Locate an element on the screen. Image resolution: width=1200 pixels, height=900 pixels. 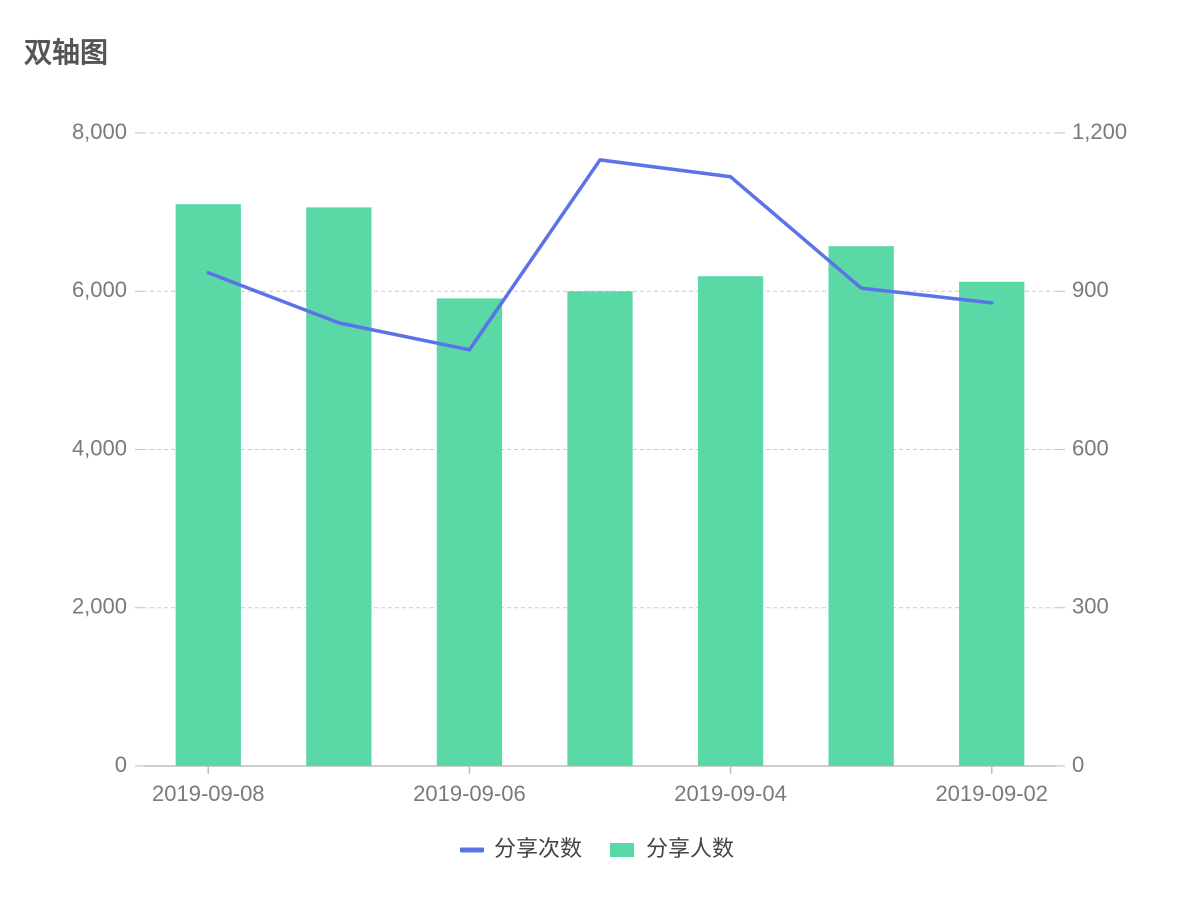
x-tick-label-4: 2019-09-04 is located at coordinates (730, 793).